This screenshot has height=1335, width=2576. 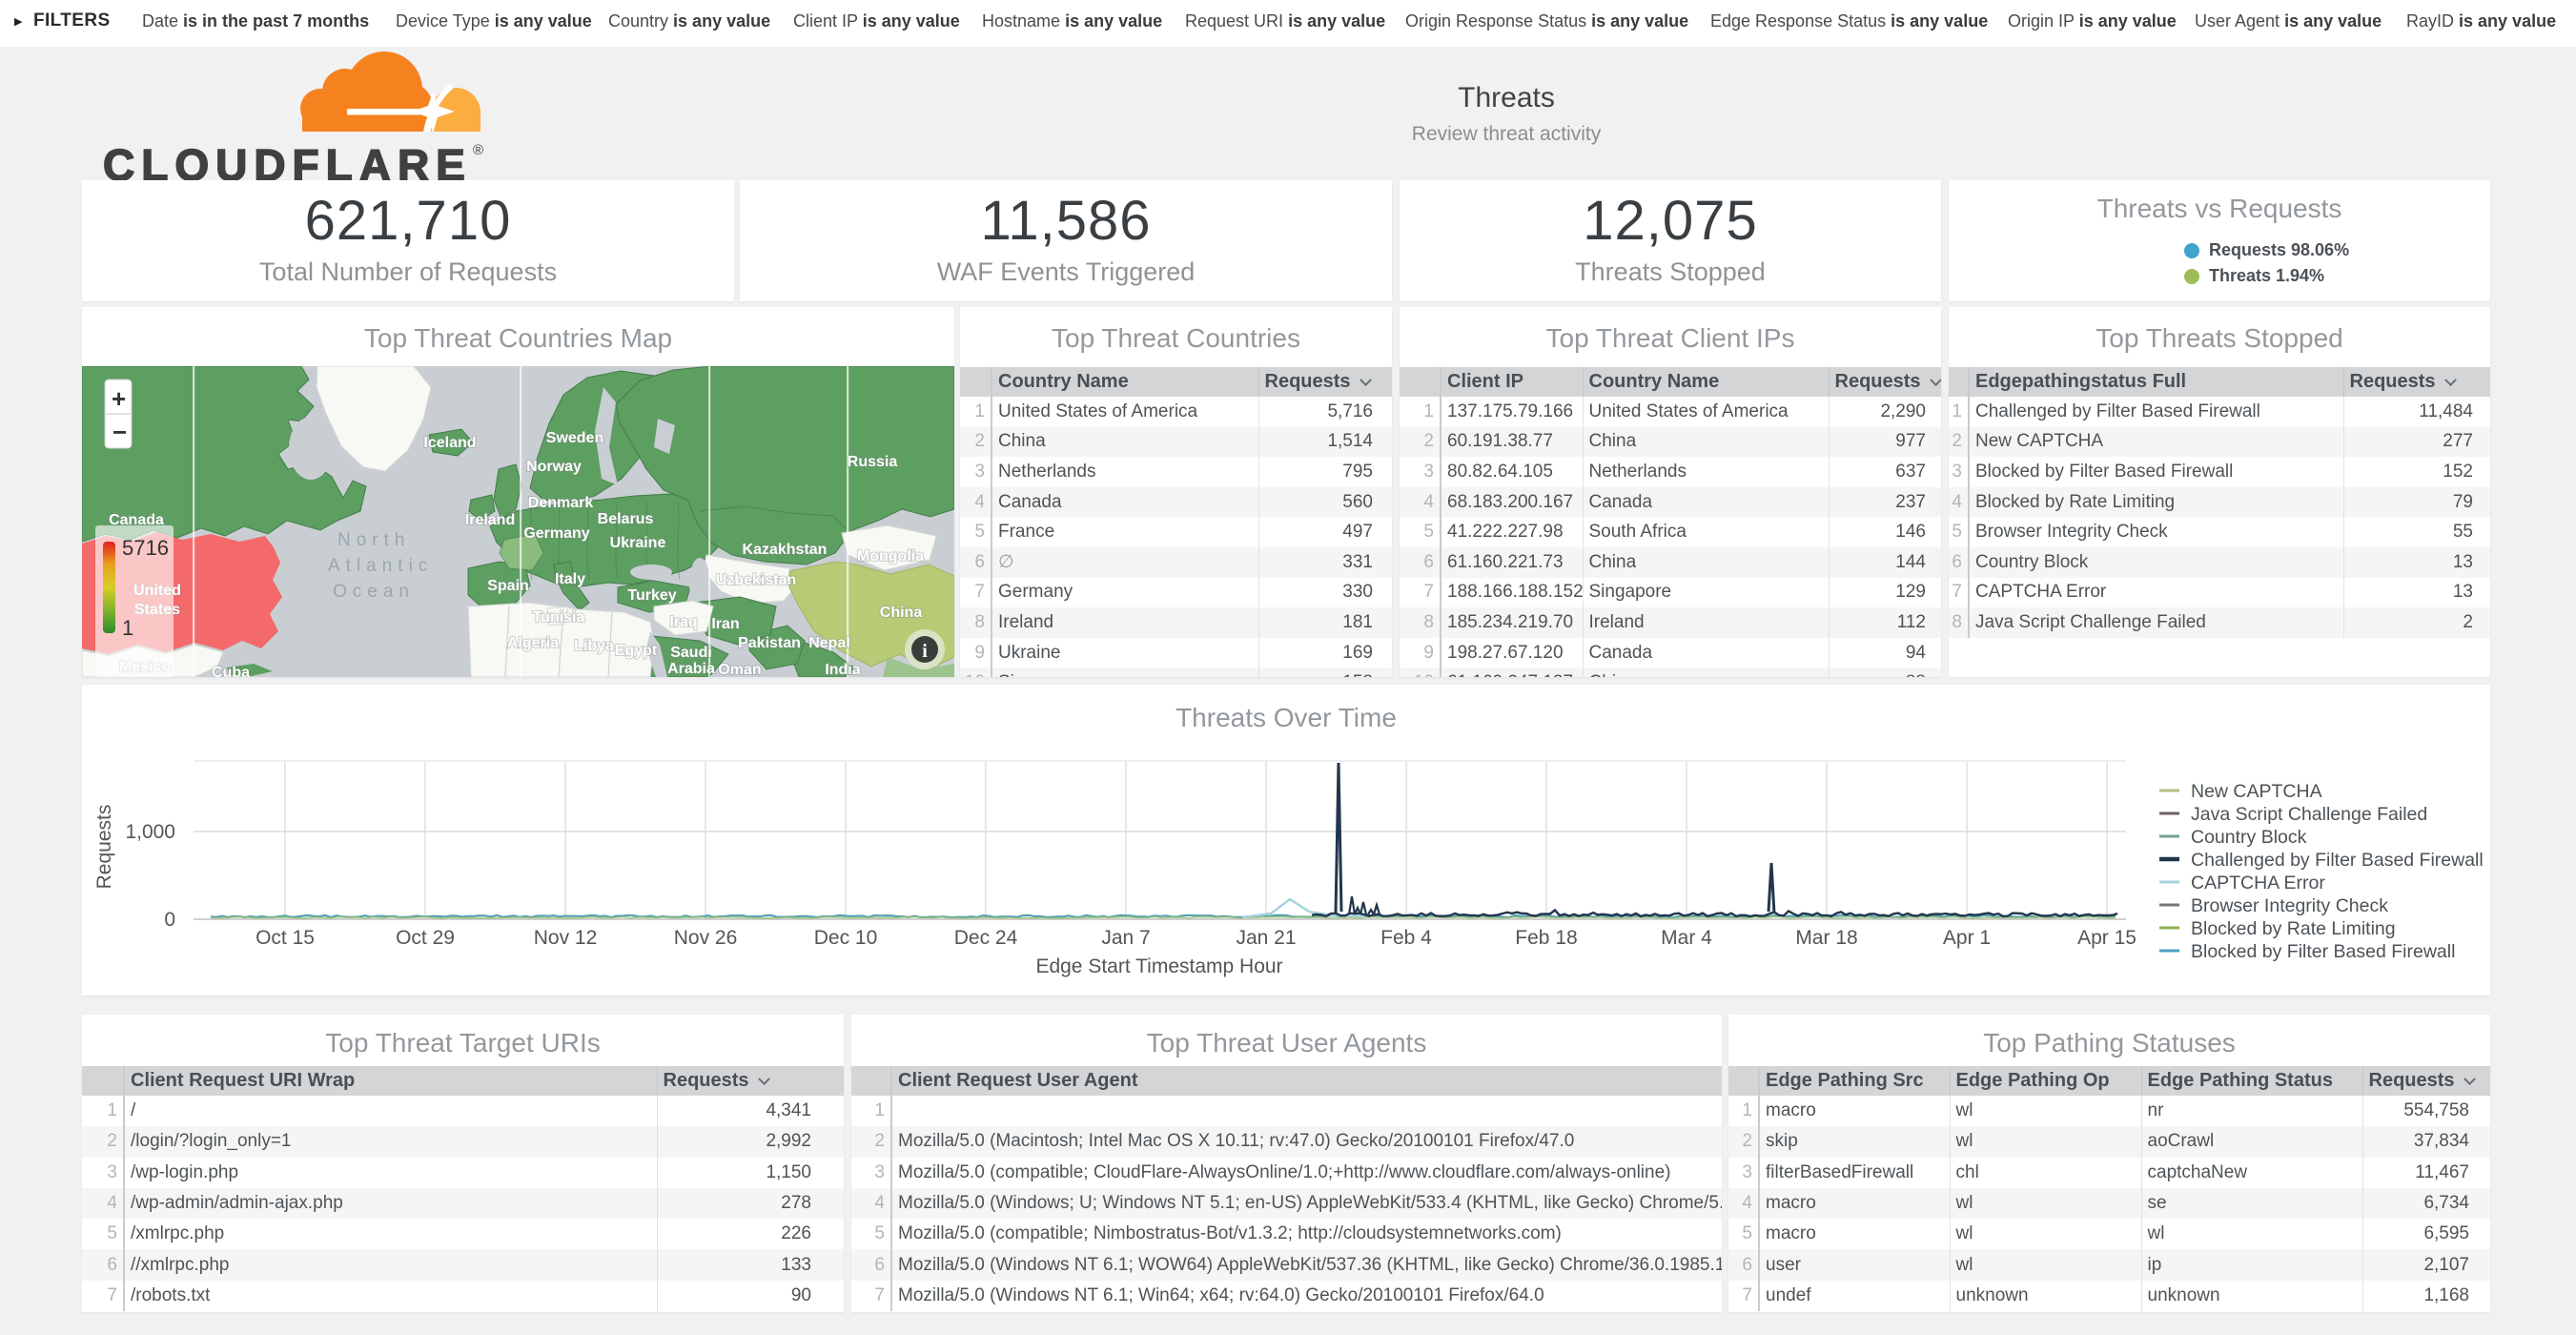 What do you see at coordinates (533, 643) in the screenshot?
I see `svg-text: Algeria` at bounding box center [533, 643].